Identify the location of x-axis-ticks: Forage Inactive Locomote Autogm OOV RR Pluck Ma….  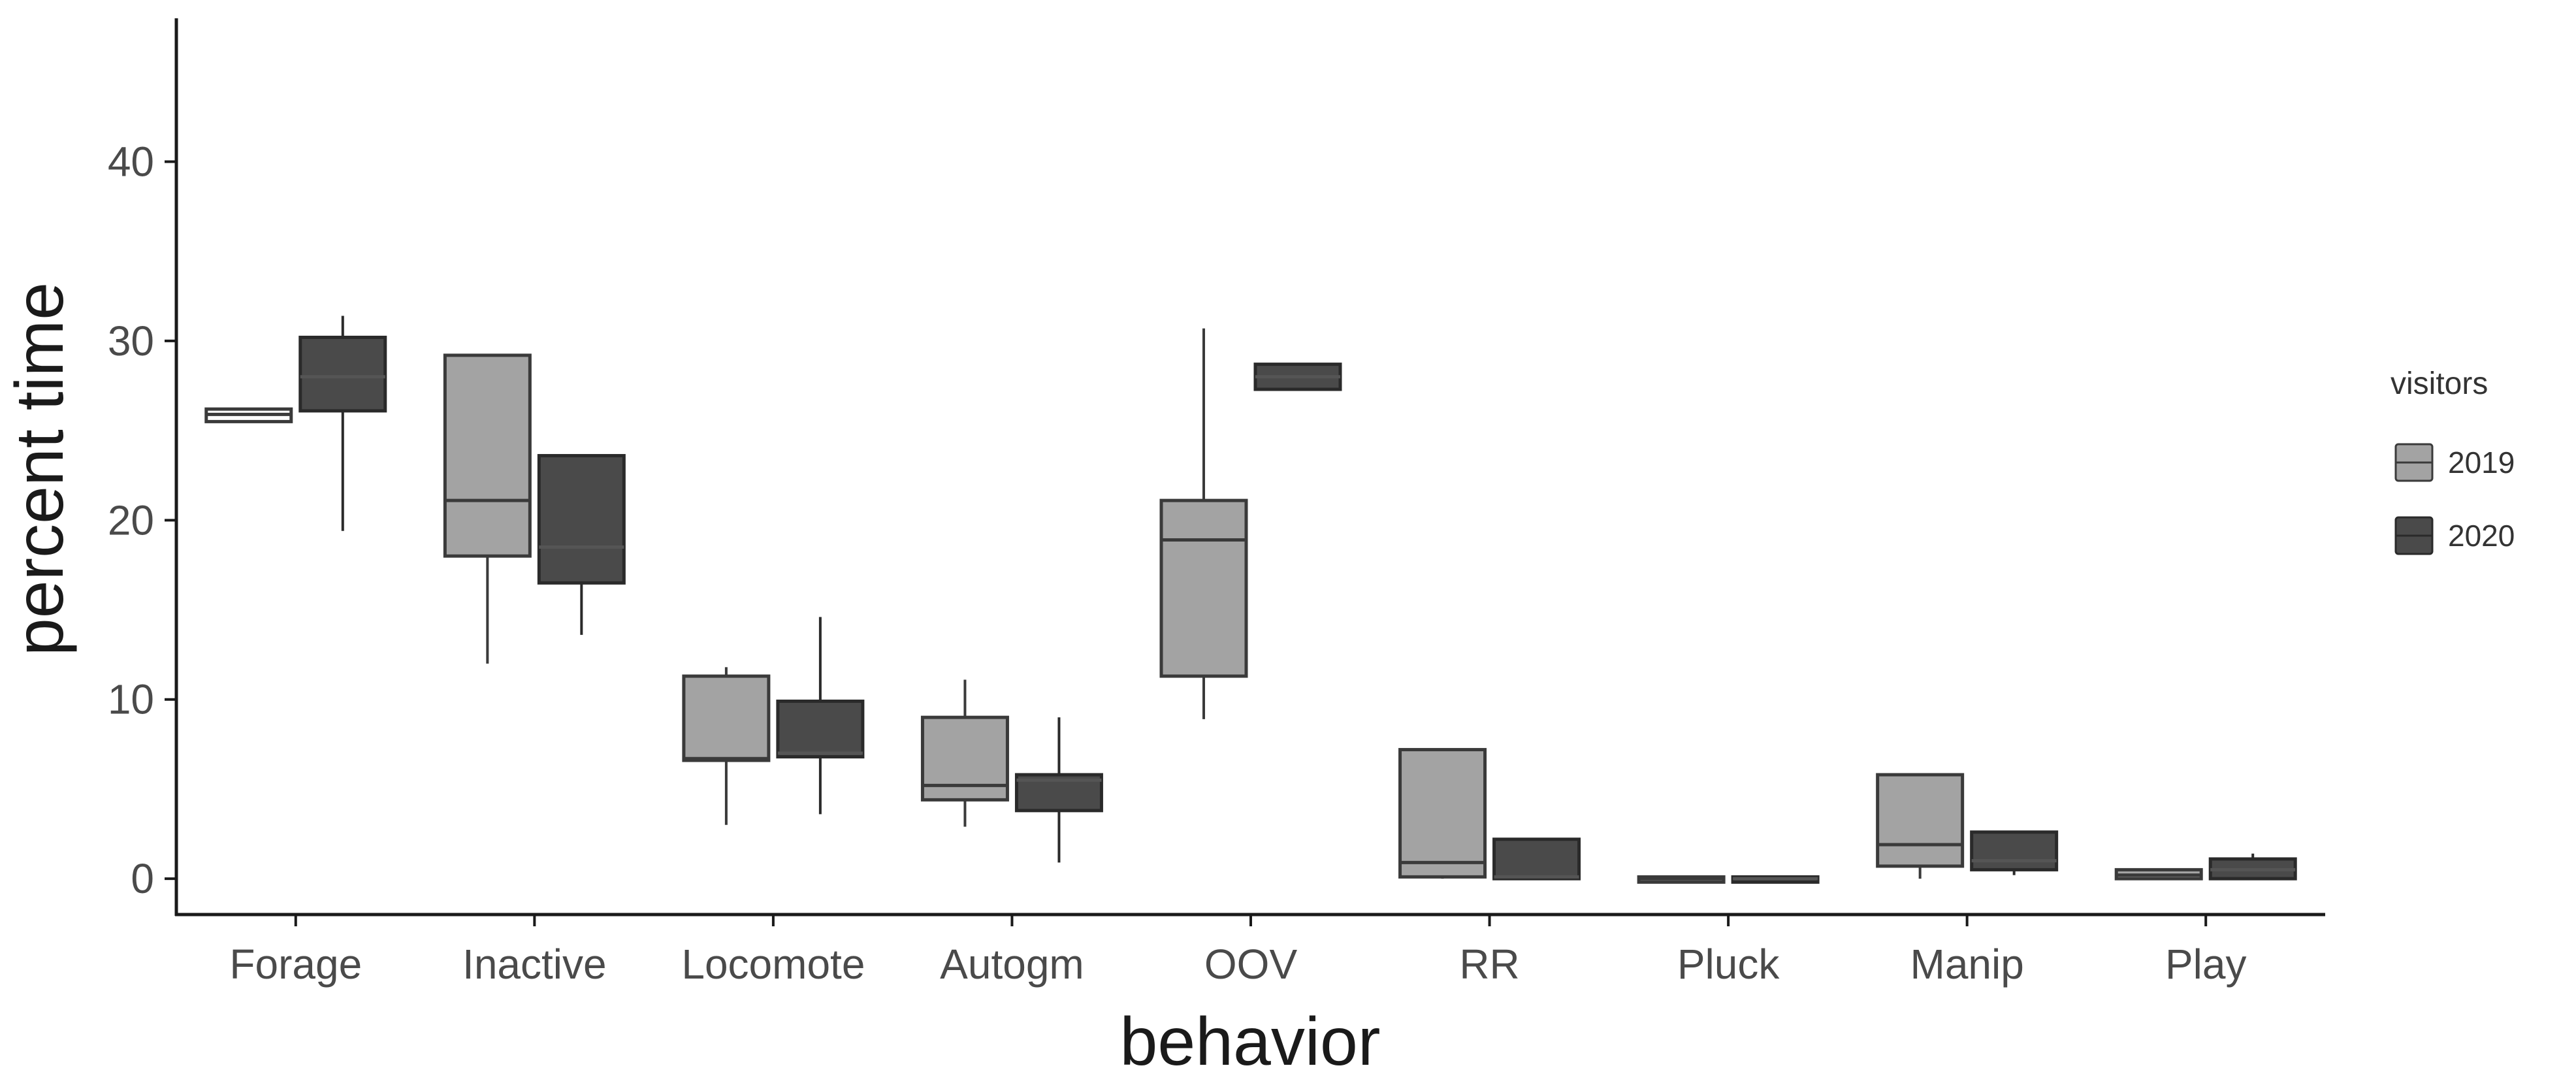
(1237, 951).